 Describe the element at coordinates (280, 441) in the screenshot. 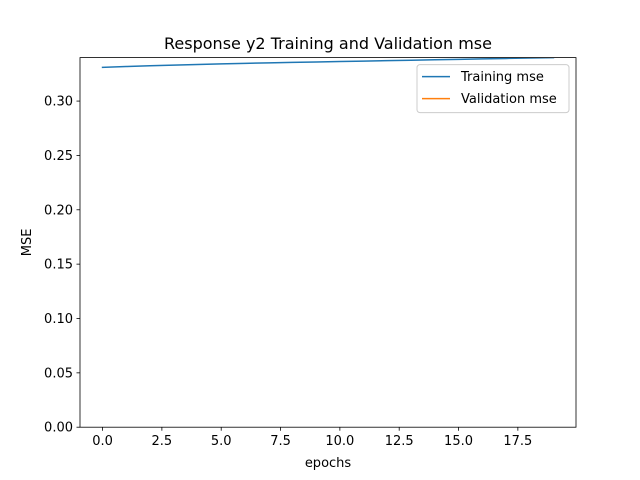

I see `x-tick-label: 7.5` at that location.